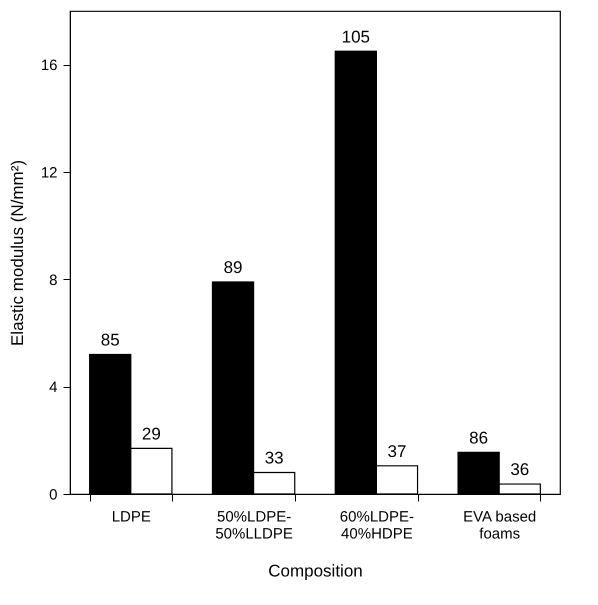 The height and width of the screenshot is (605, 598). What do you see at coordinates (53, 387) in the screenshot?
I see `y-tick-label: 4` at bounding box center [53, 387].